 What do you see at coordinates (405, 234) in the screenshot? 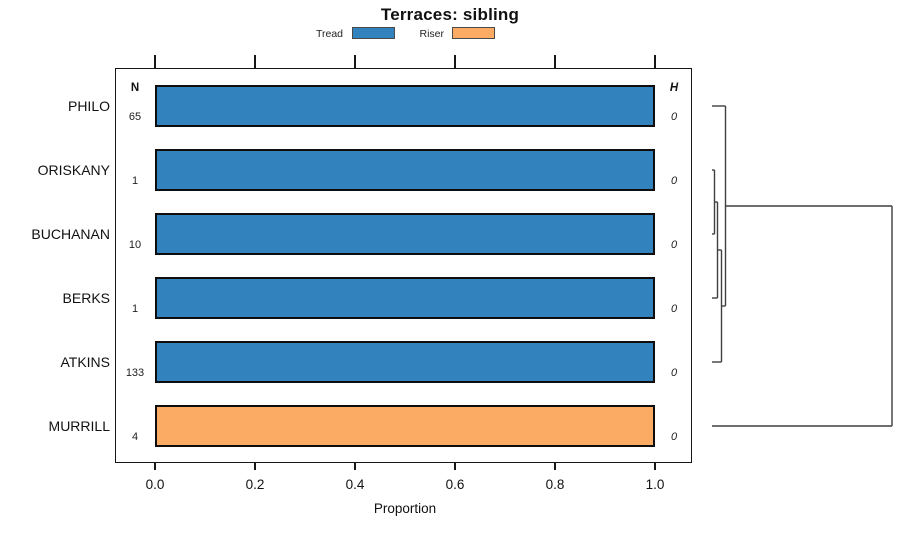
I see `bar-buchanan` at bounding box center [405, 234].